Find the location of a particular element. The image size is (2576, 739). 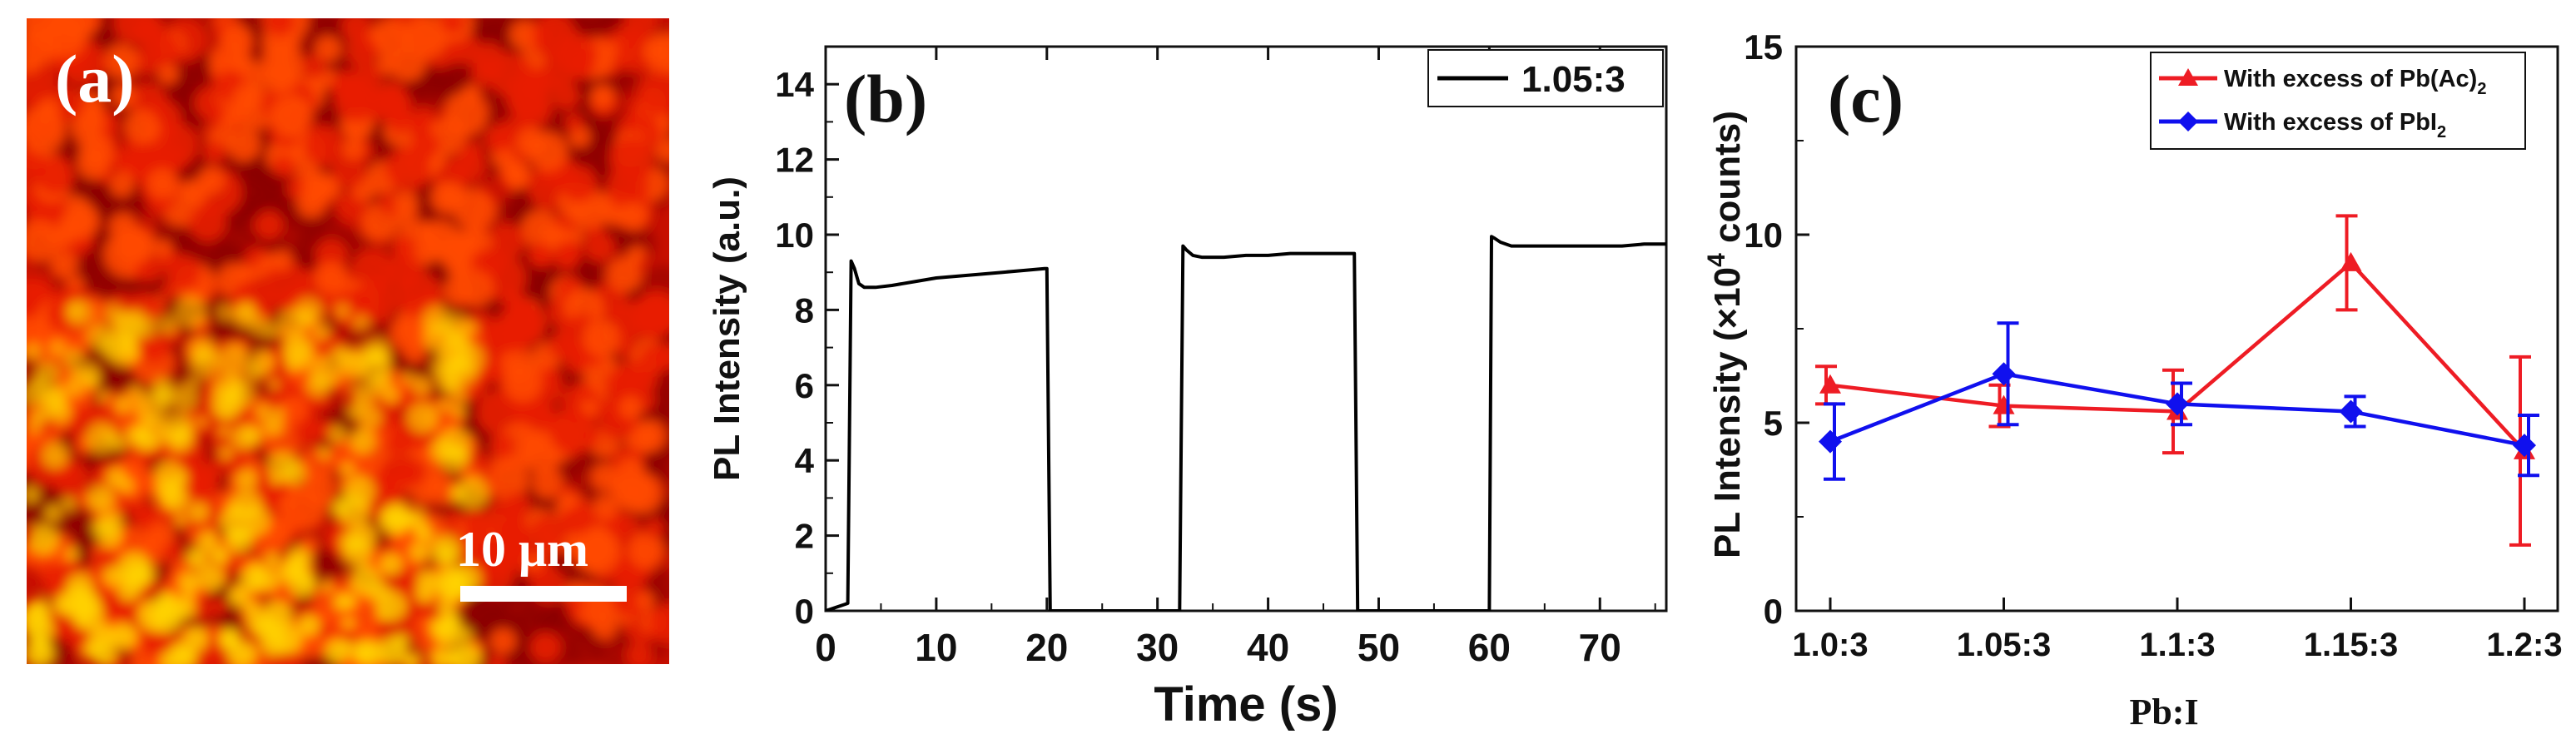

panel-b-label: (b) is located at coordinates (885, 98).